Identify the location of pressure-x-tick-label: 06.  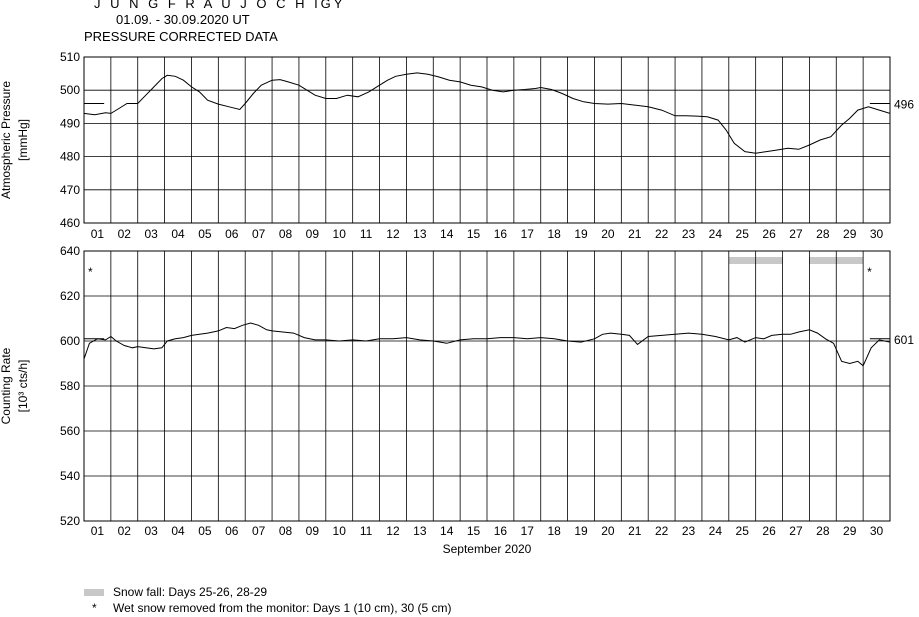
(232, 234).